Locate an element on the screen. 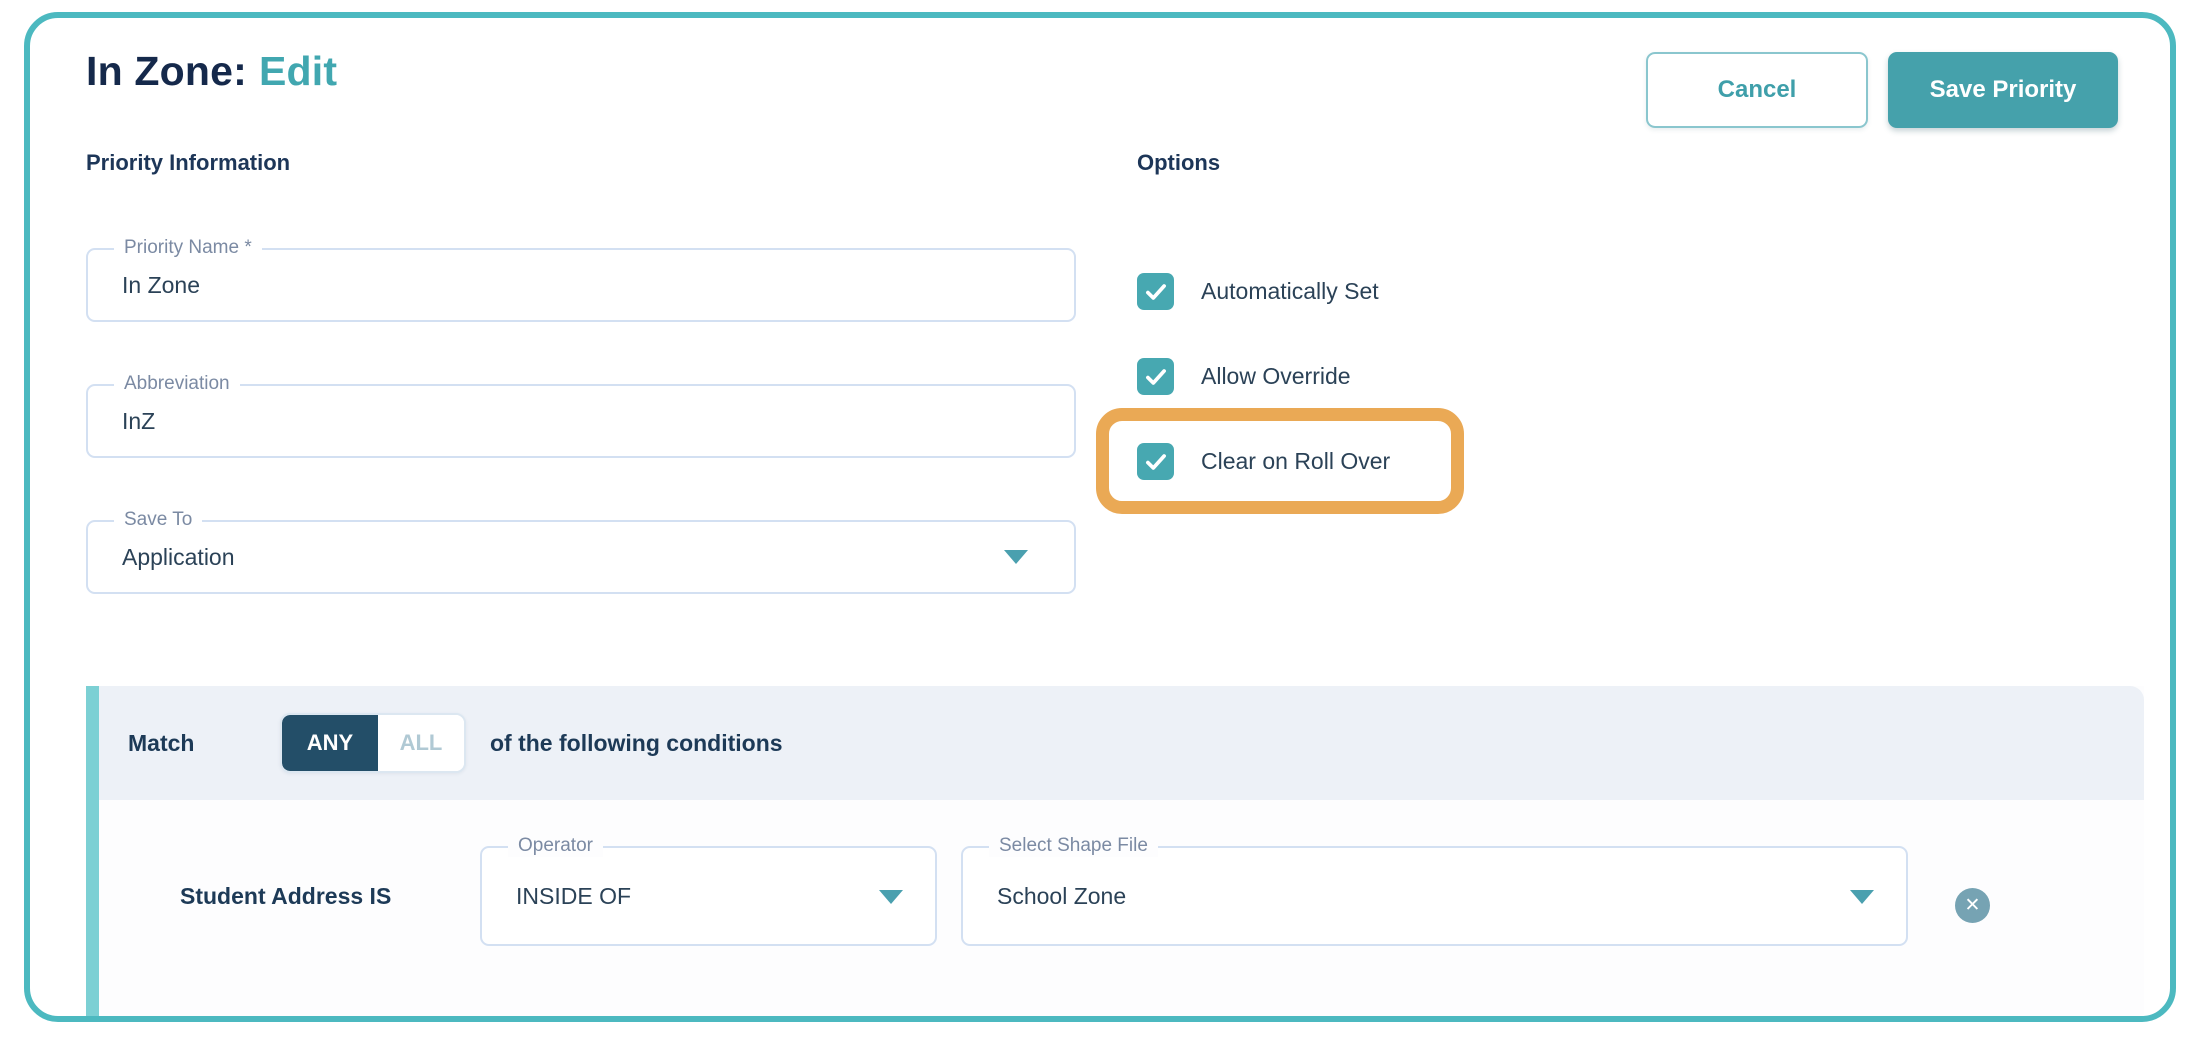 The width and height of the screenshot is (2200, 1052). page-title-name: In Zone: is located at coordinates (167, 71).